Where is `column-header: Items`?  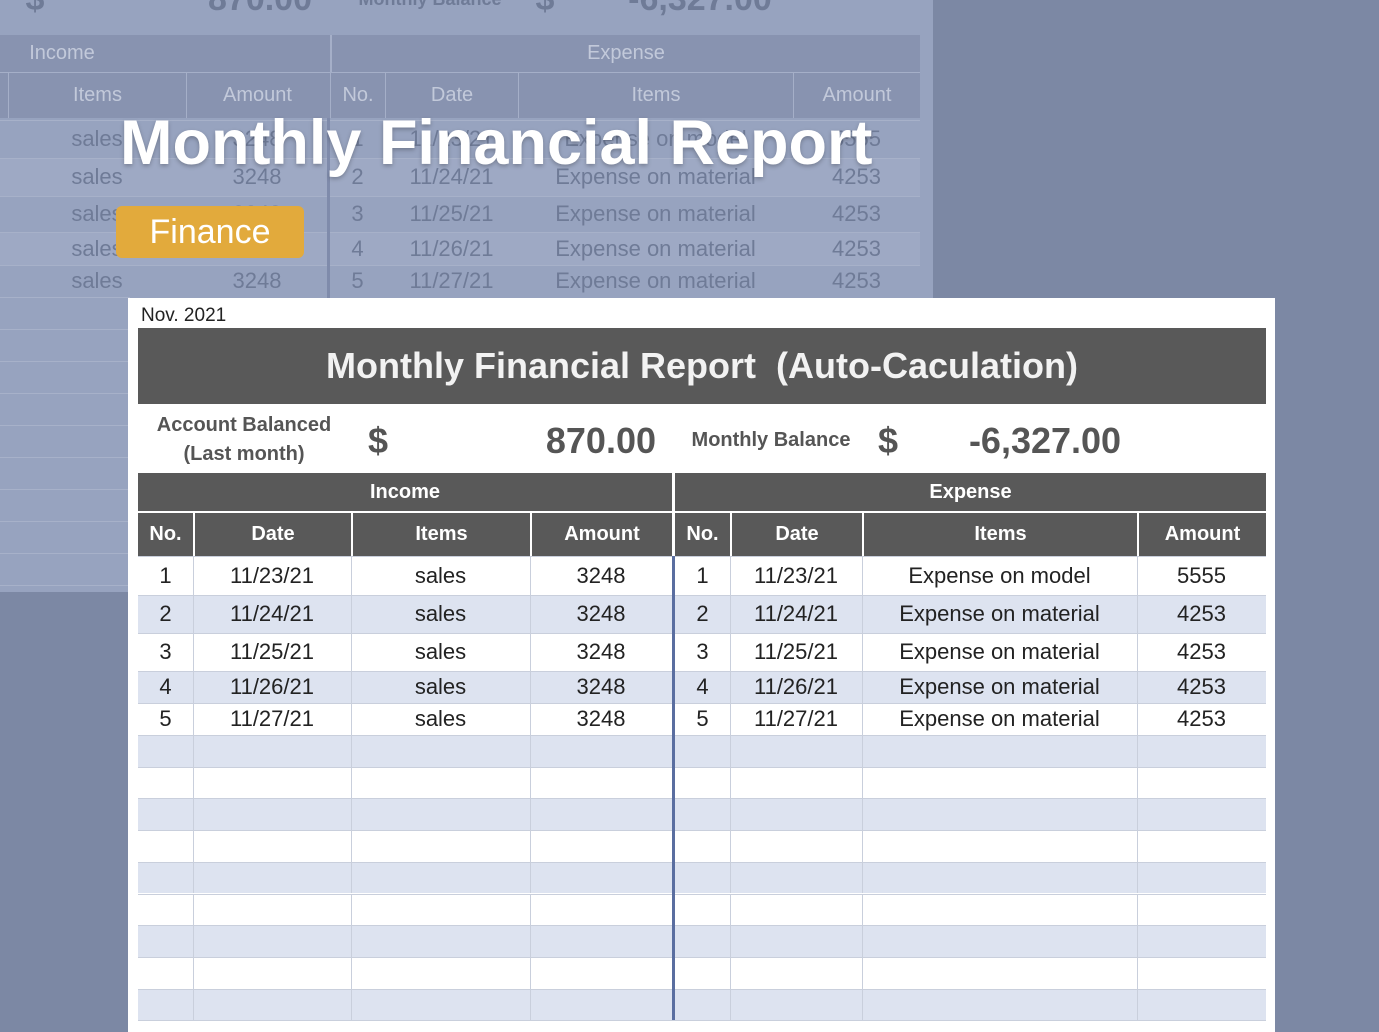
column-header: Items is located at coordinates (440, 533).